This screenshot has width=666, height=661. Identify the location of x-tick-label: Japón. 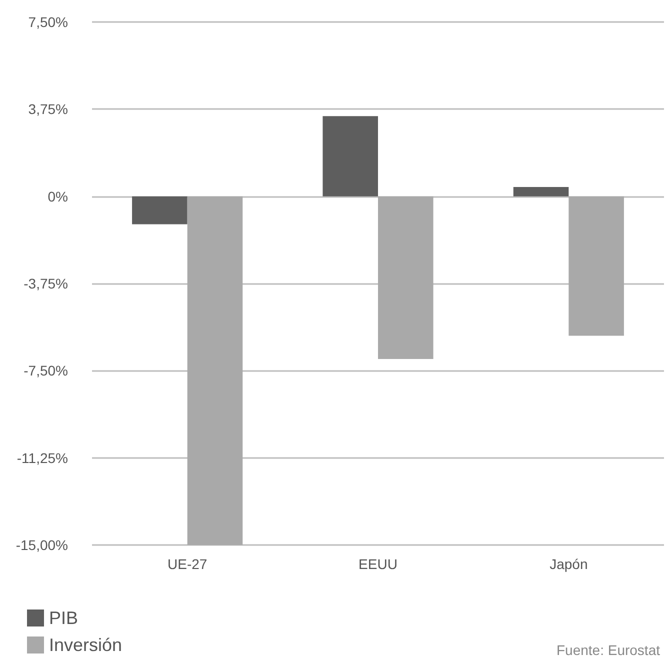
(569, 564).